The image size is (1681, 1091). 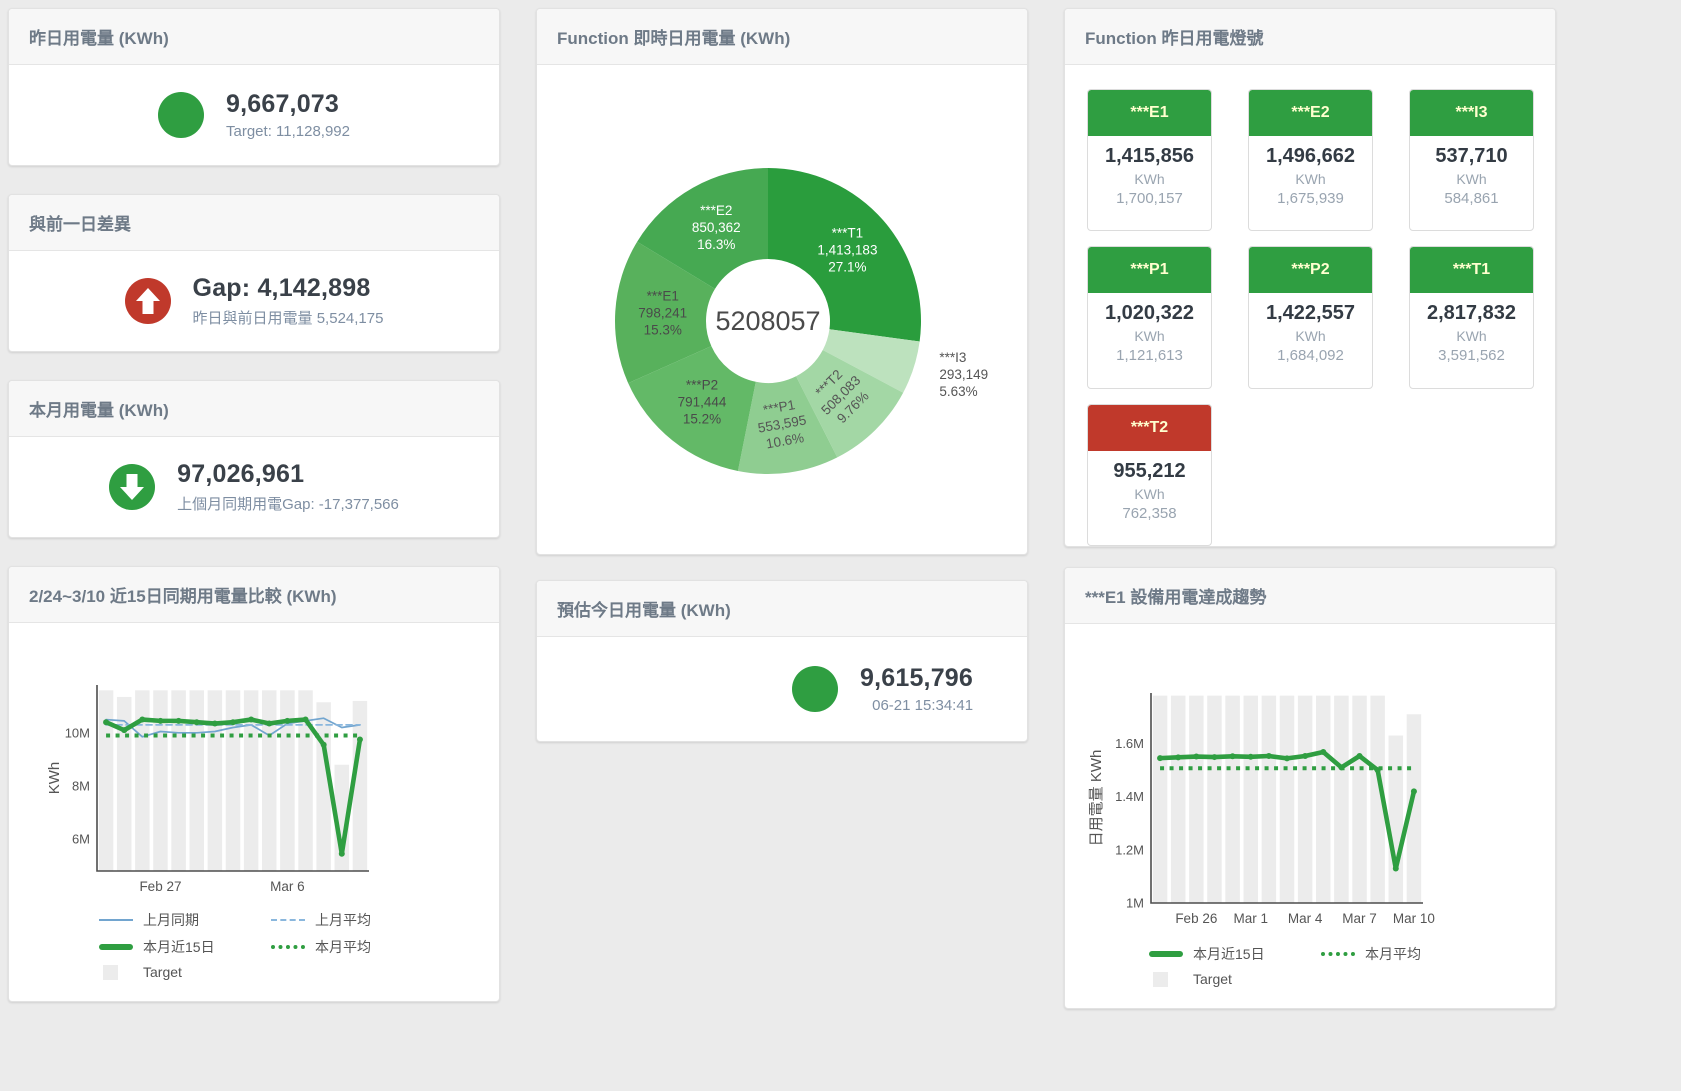 I want to click on tile-body: 1,415,856 KWh 1,700,157, so click(x=1149, y=177).